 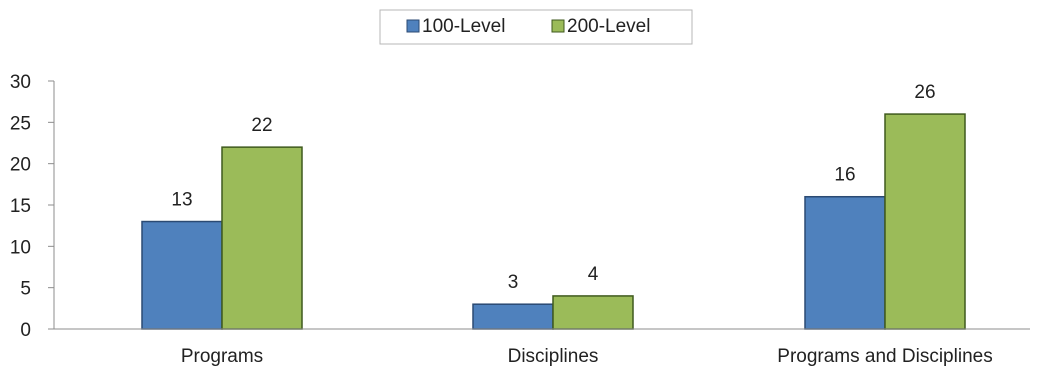 I want to click on y-tick-label-3: 15, so click(x=20, y=206).